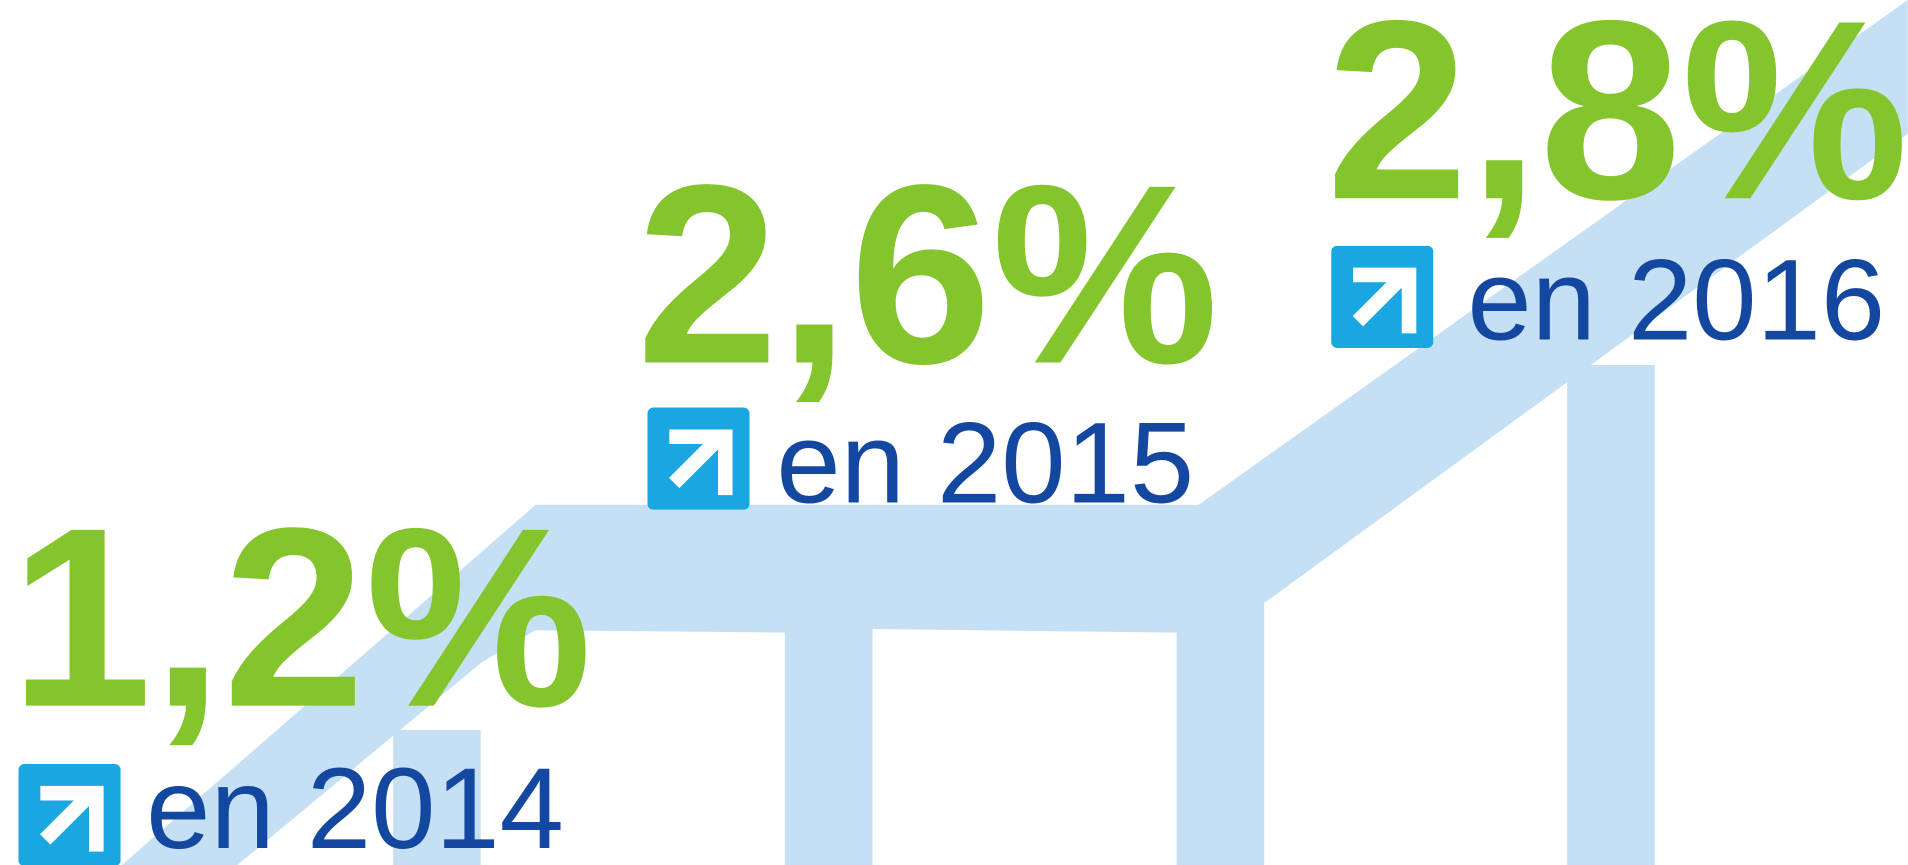  What do you see at coordinates (985, 462) in the screenshot?
I see `stat-year: en 2015` at bounding box center [985, 462].